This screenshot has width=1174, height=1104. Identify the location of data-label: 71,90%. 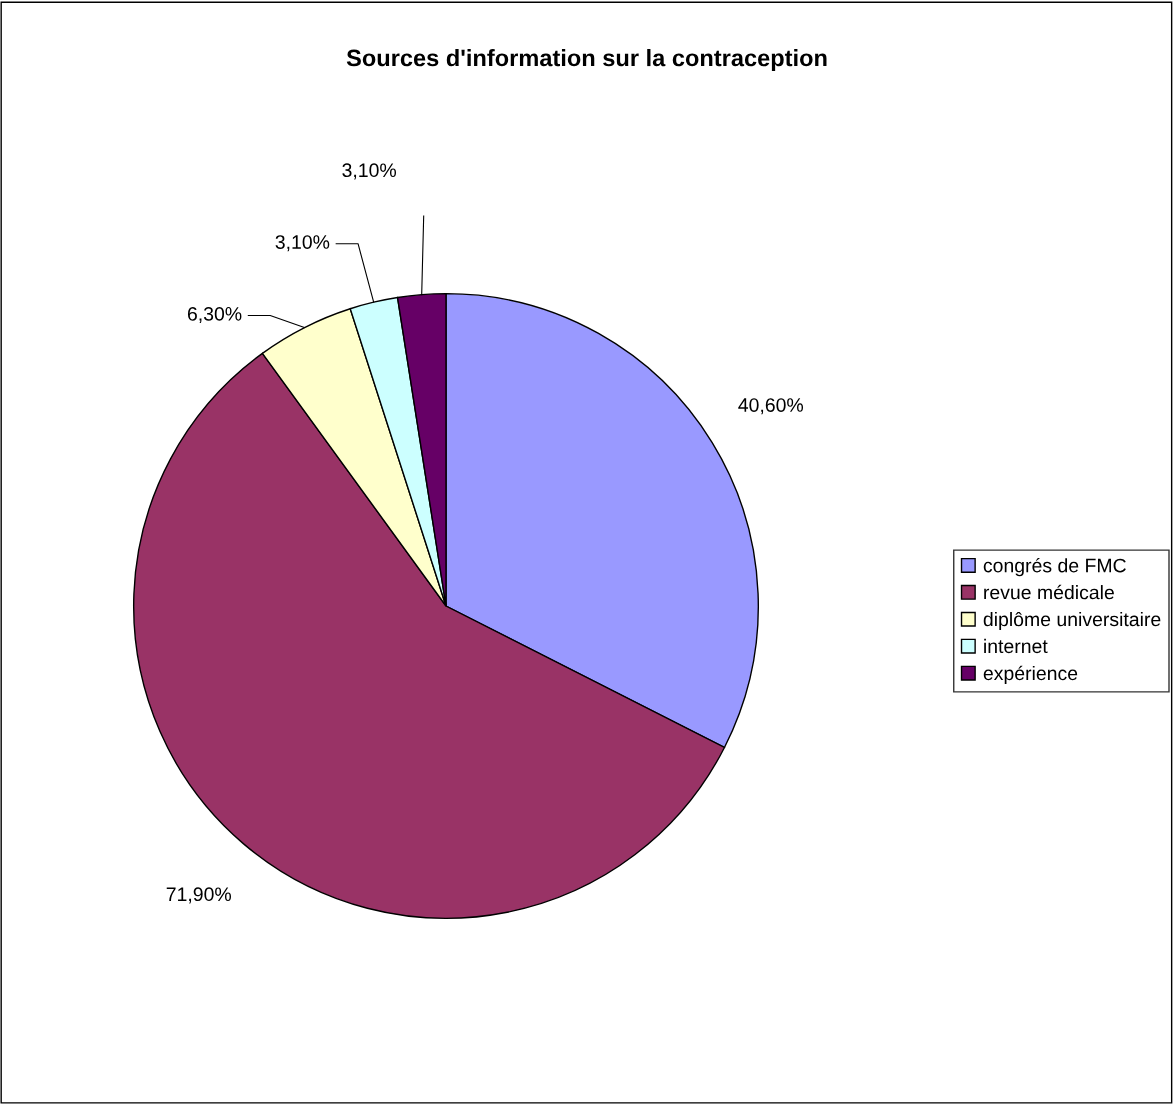
(199, 895).